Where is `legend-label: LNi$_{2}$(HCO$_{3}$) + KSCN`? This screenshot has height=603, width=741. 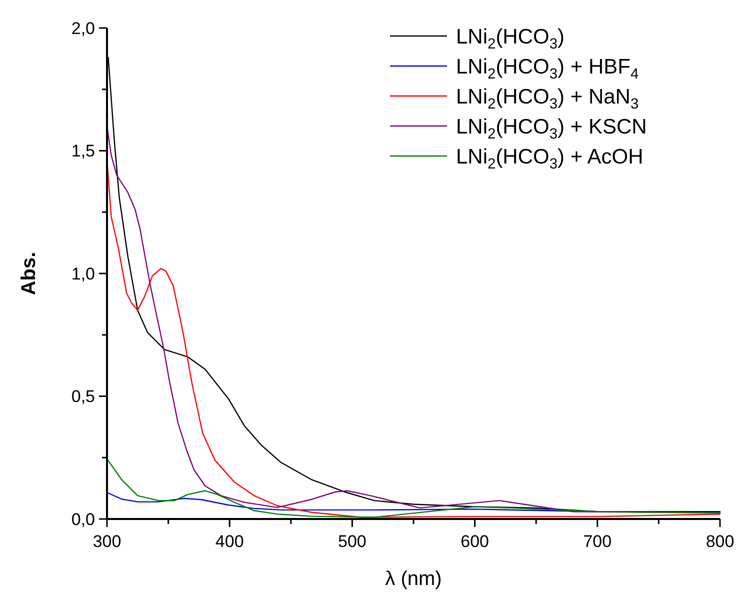 legend-label: LNi$_{2}$(HCO$_{3}$) + KSCN is located at coordinates (551, 128).